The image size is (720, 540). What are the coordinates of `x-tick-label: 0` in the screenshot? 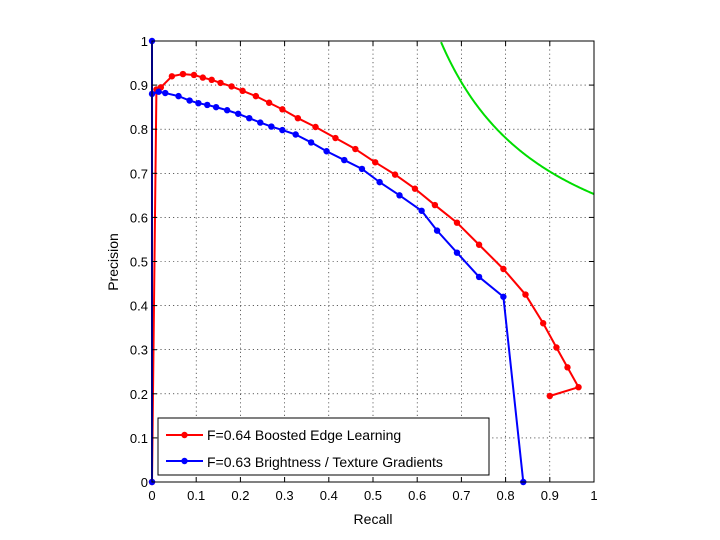 It's located at (151, 495).